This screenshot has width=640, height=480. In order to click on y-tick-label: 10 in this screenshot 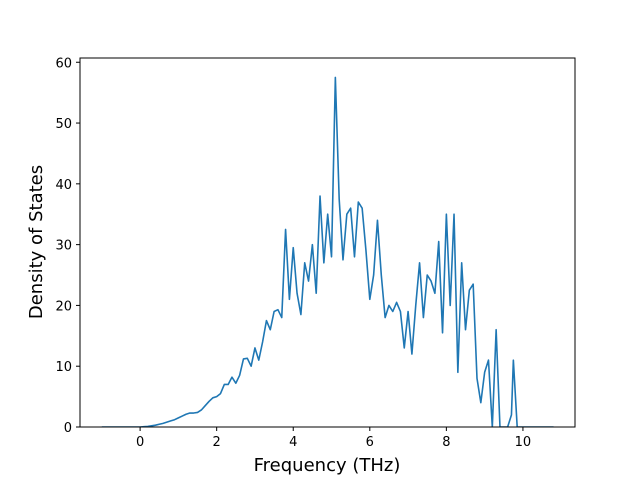, I will do `click(63, 367)`.